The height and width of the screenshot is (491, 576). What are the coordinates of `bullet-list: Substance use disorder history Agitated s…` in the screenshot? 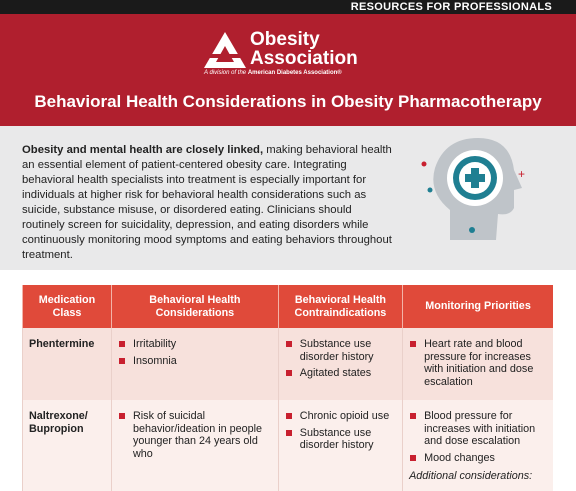 It's located at (340, 359).